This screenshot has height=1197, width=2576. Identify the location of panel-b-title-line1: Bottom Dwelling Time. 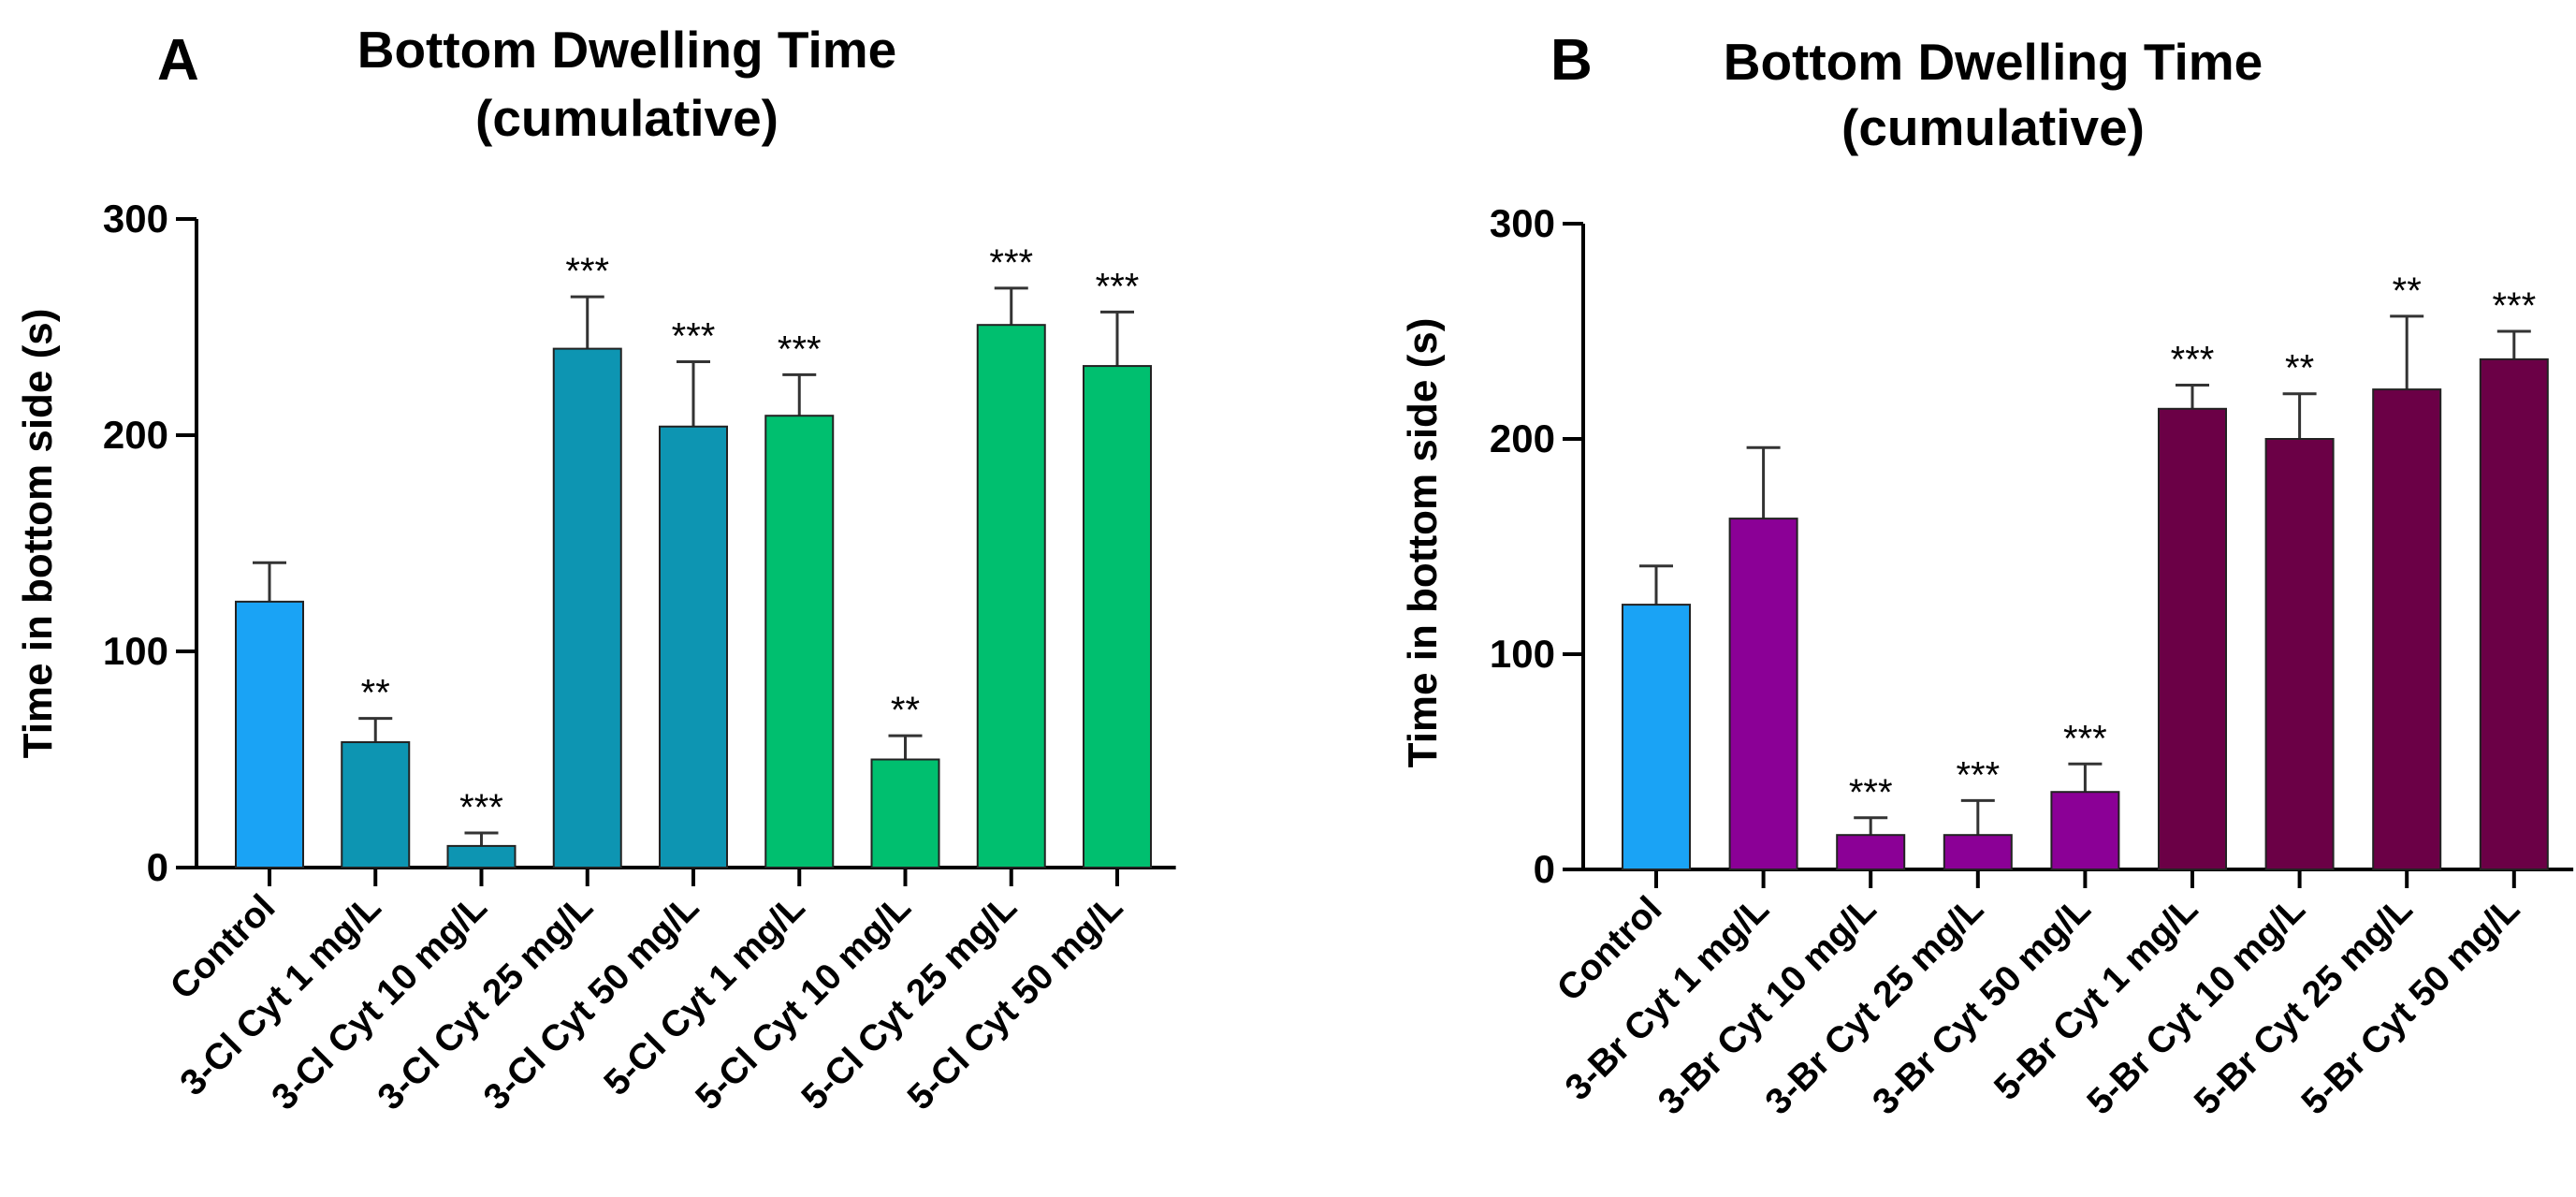
(1993, 62).